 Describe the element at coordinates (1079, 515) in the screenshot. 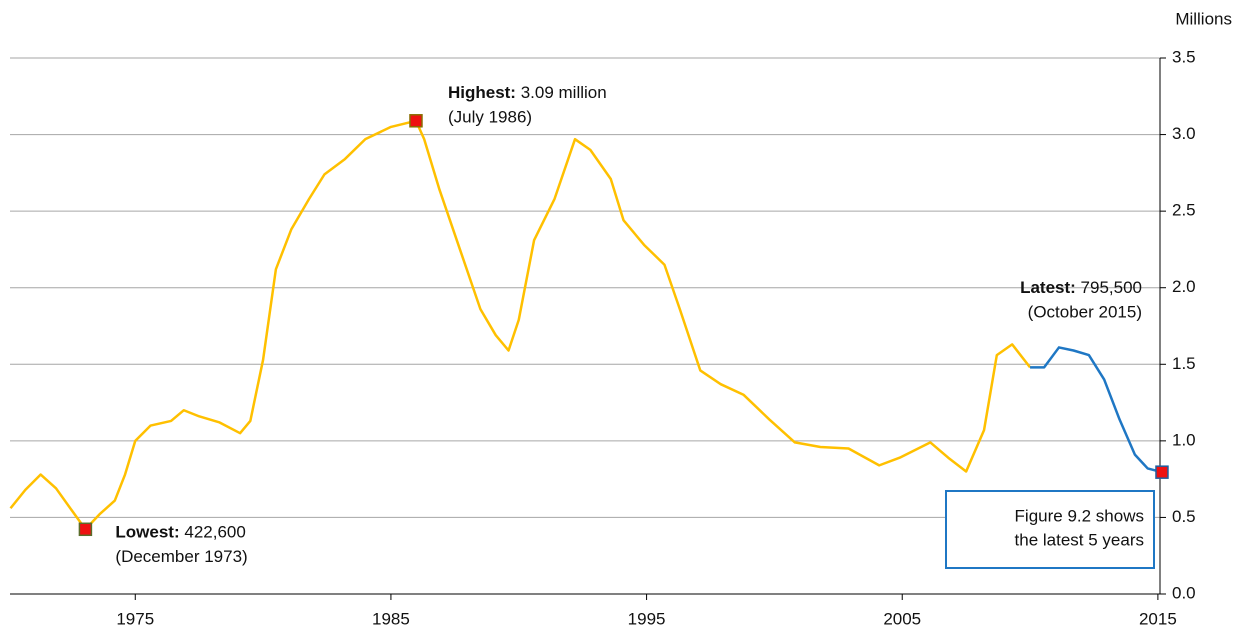

I see `note-text: Figure 9.2 shows` at that location.